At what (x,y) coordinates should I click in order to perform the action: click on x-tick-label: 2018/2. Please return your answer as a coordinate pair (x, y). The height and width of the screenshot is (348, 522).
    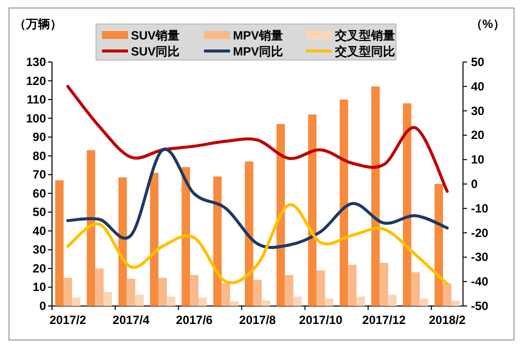
    Looking at the image, I should click on (447, 320).